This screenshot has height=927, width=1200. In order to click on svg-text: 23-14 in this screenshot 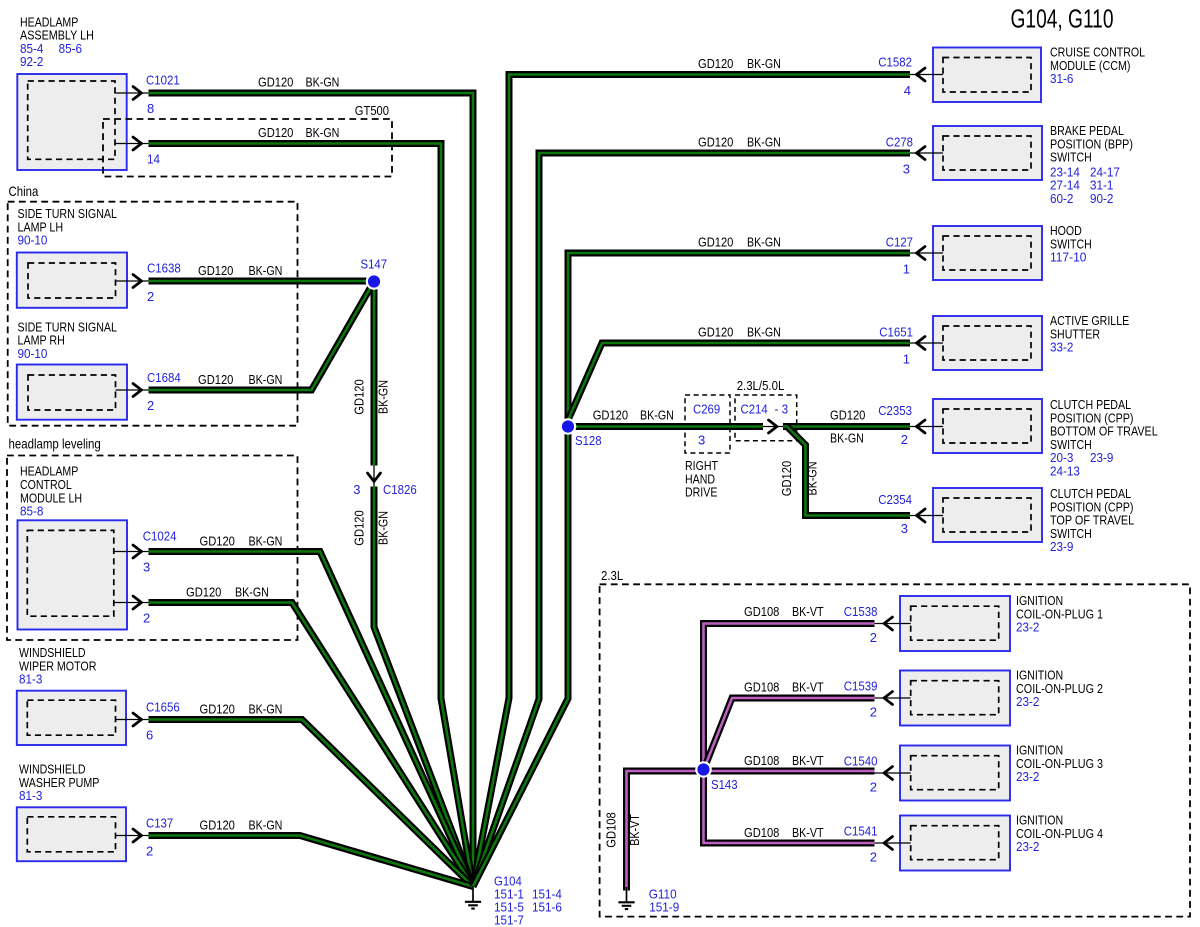, I will do `click(1065, 171)`.